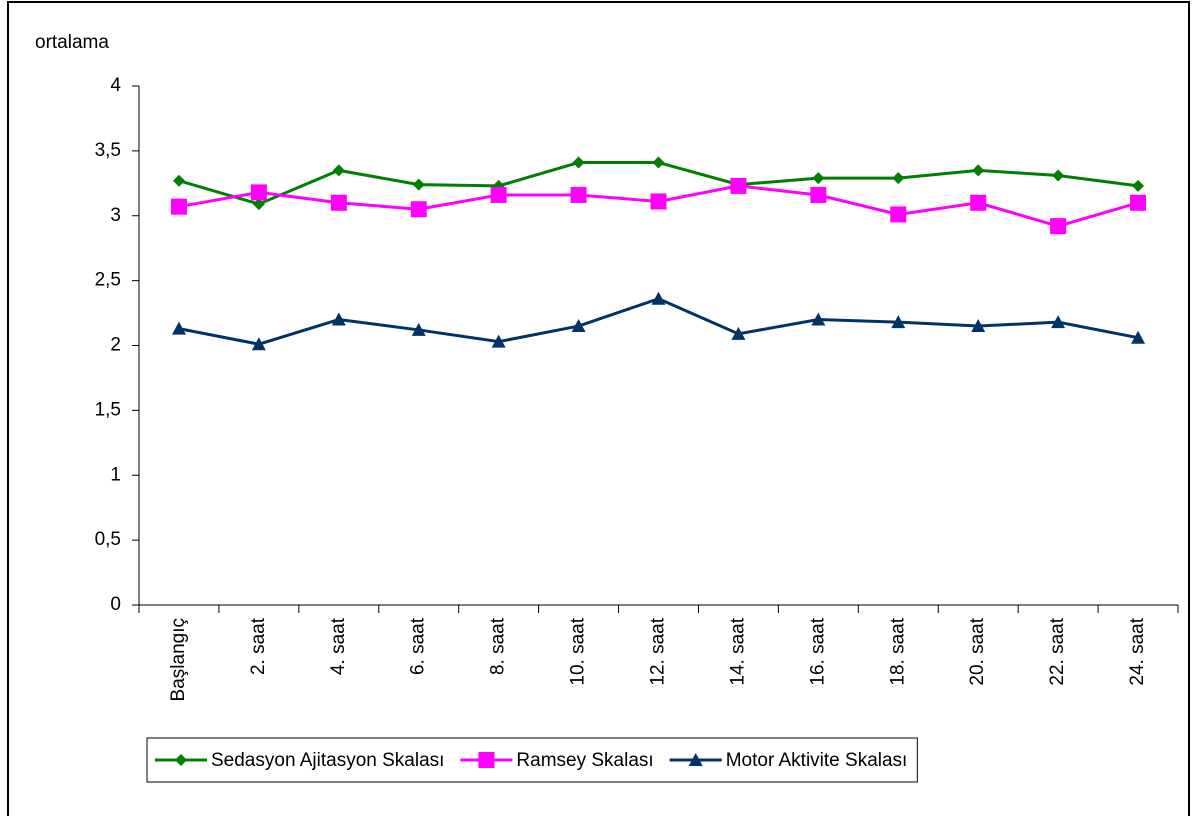  What do you see at coordinates (327, 760) in the screenshot?
I see `legend-label: Sedasyon Ajitasyon Skalası` at bounding box center [327, 760].